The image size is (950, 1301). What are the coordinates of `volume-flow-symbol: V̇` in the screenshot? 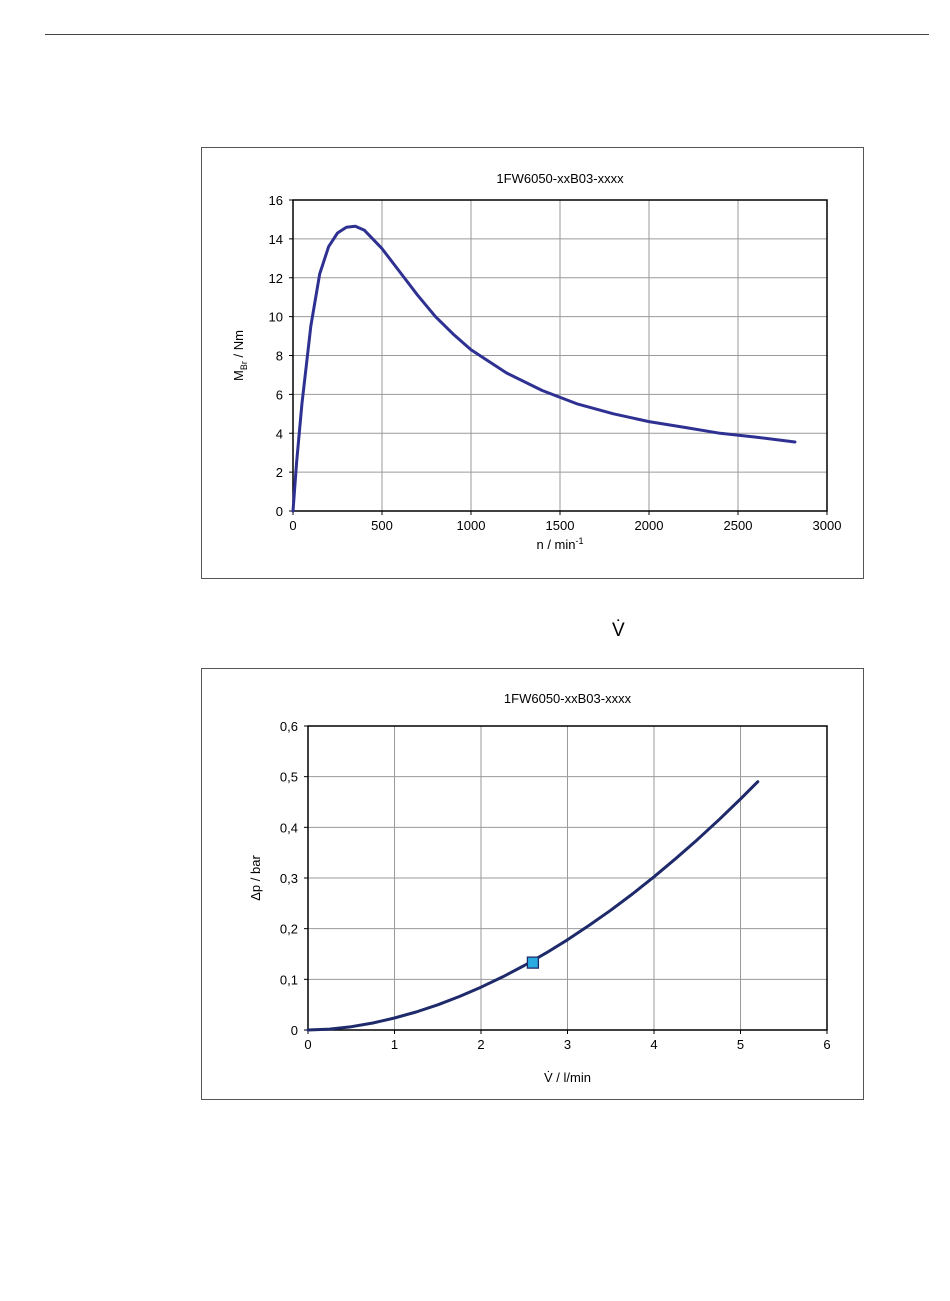 It's located at (618, 630).